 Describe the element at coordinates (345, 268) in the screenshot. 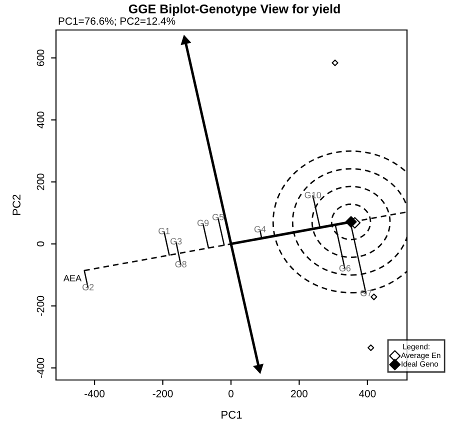

I see `annotation: G6` at that location.